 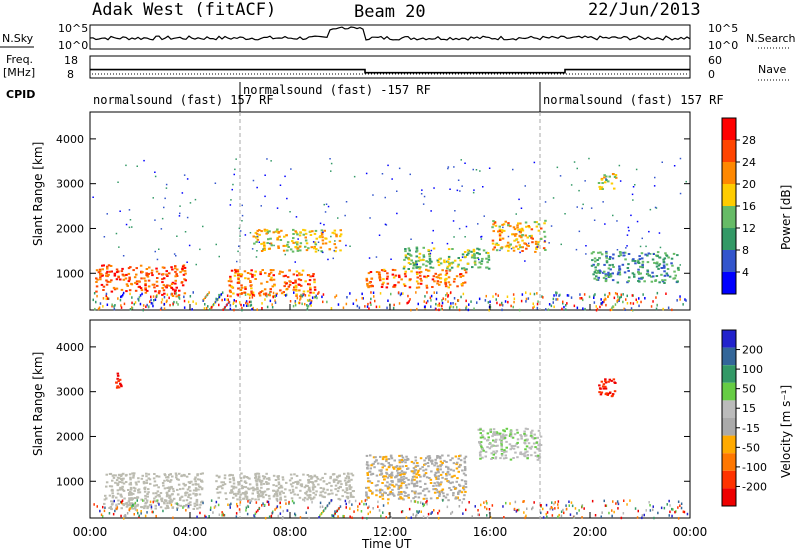 I want to click on colorbar-tick-label: 28, so click(x=749, y=140).